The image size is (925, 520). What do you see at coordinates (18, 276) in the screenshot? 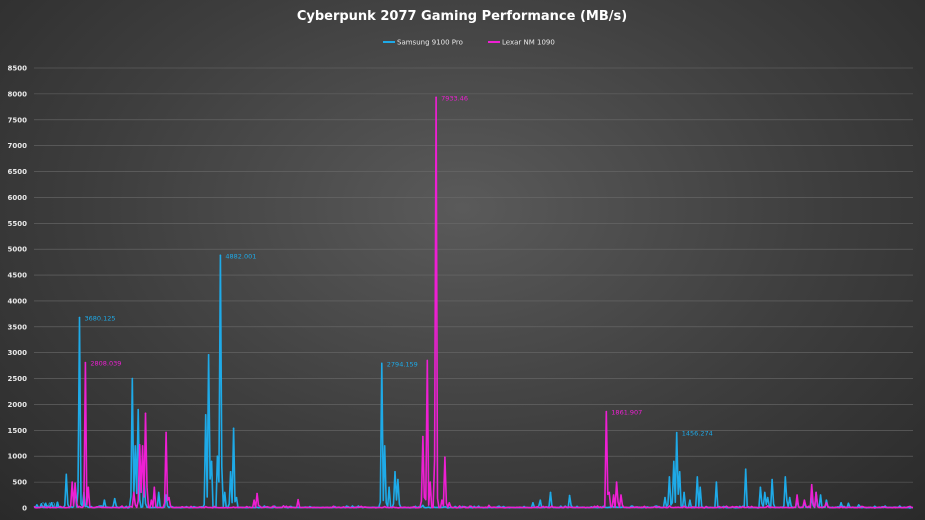
I see `y-tick-label: 4500` at bounding box center [18, 276].